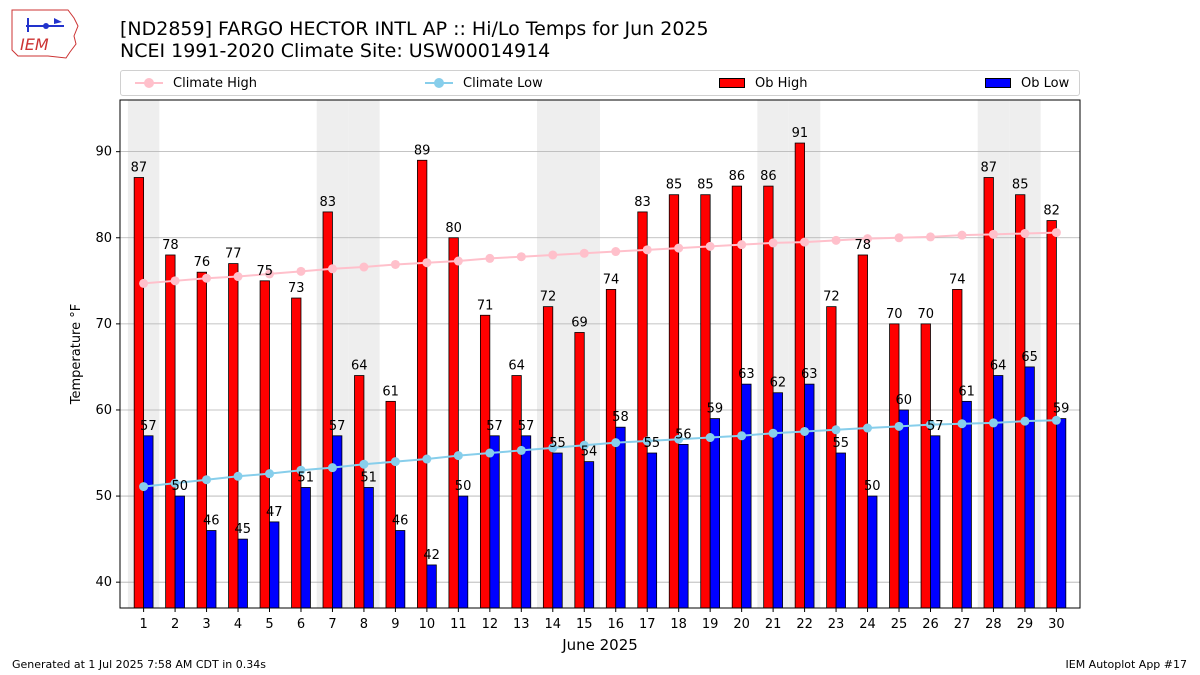 This screenshot has height=675, width=1200. What do you see at coordinates (831, 297) in the screenshot?
I see `ob-high-label: 72` at bounding box center [831, 297].